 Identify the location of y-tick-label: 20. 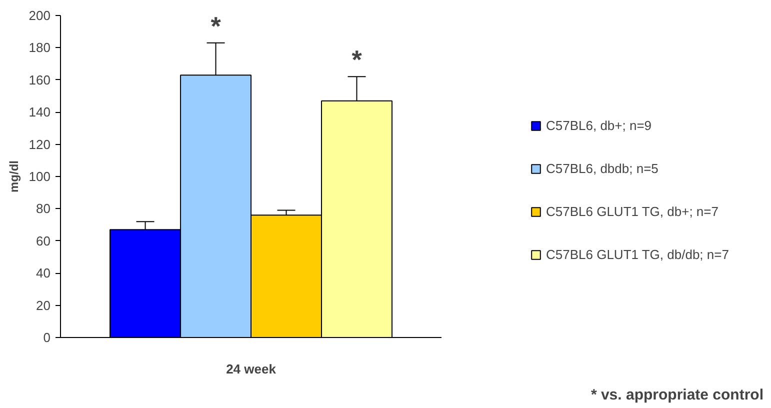
(43, 305).